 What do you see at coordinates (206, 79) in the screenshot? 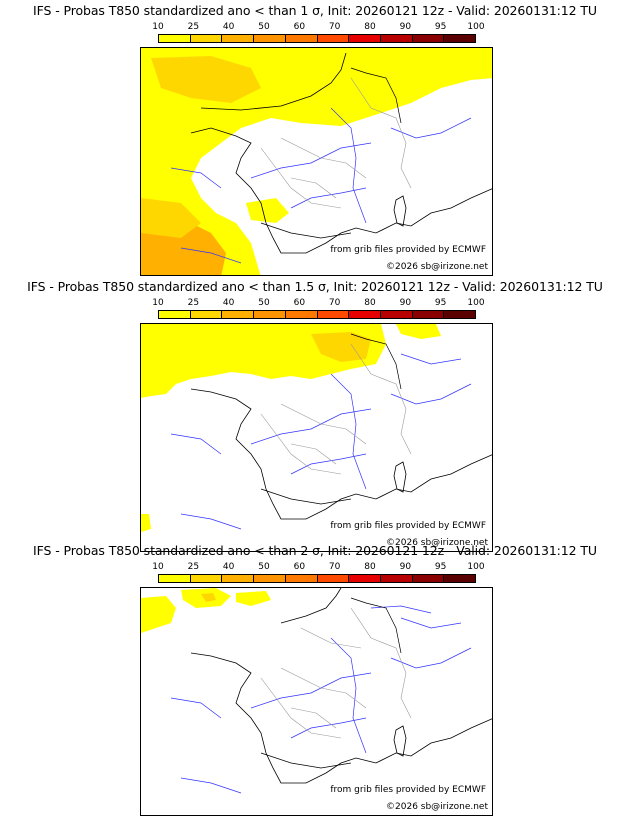
I see `probability-fill-orange-nw` at bounding box center [206, 79].